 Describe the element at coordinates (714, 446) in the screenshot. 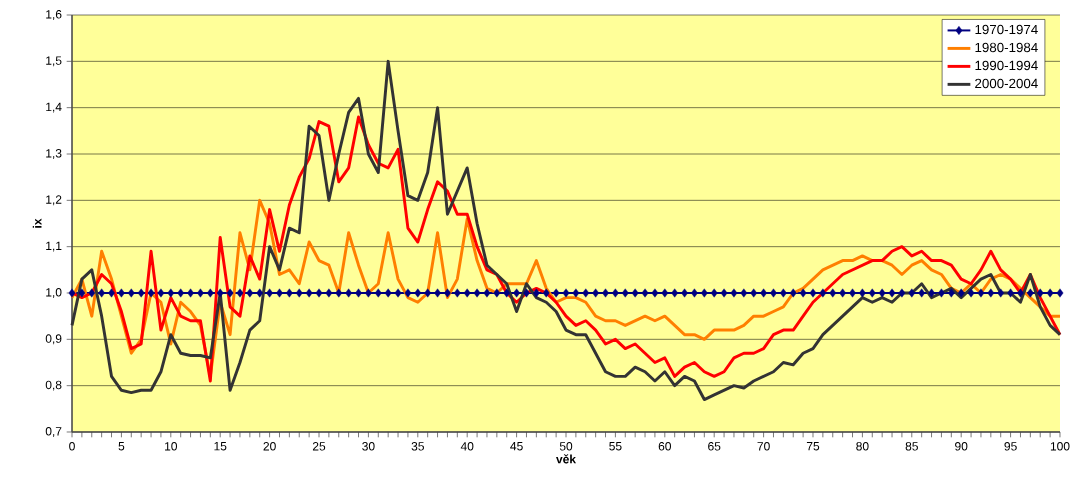

I see `x-tick-label: 65` at that location.